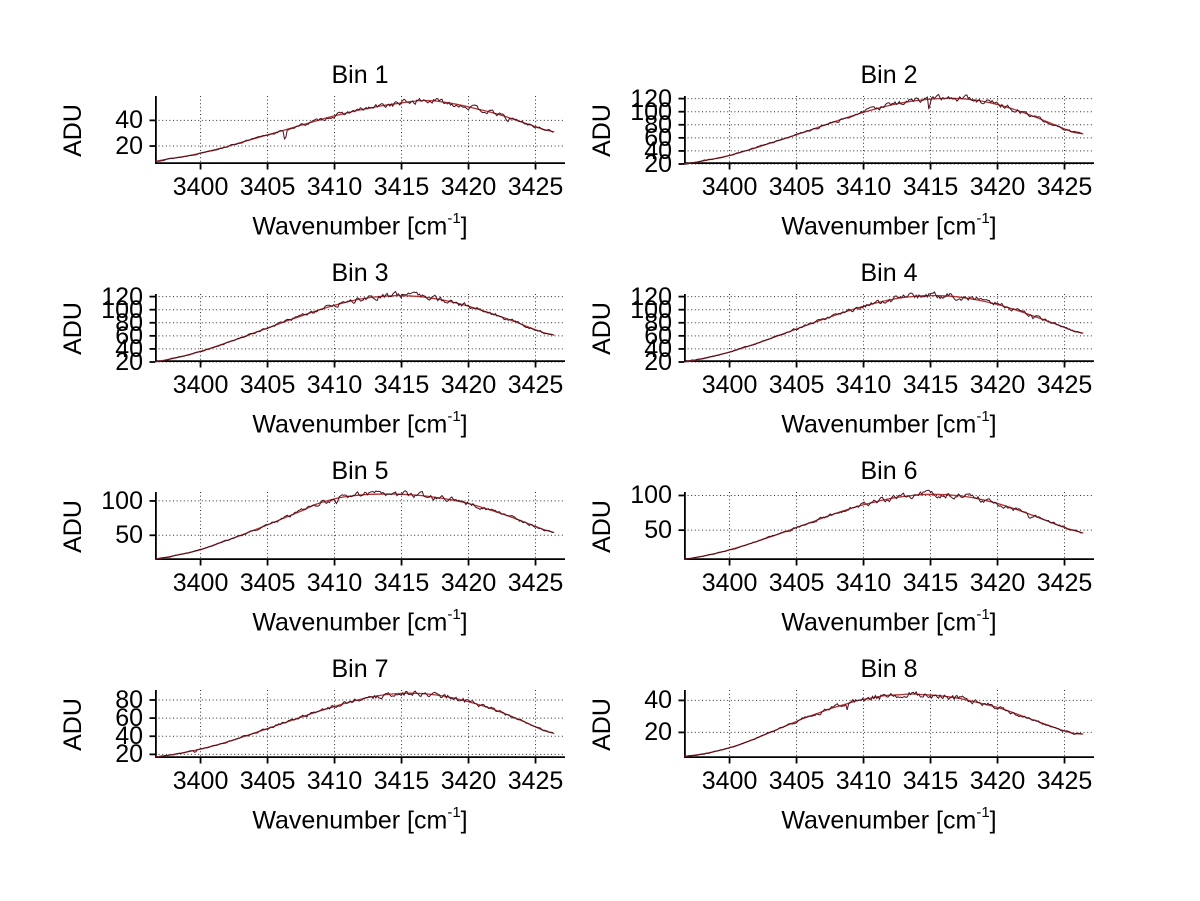 Image resolution: width=1200 pixels, height=901 pixels. What do you see at coordinates (360, 273) in the screenshot?
I see `plot-title: Bin 3` at bounding box center [360, 273].